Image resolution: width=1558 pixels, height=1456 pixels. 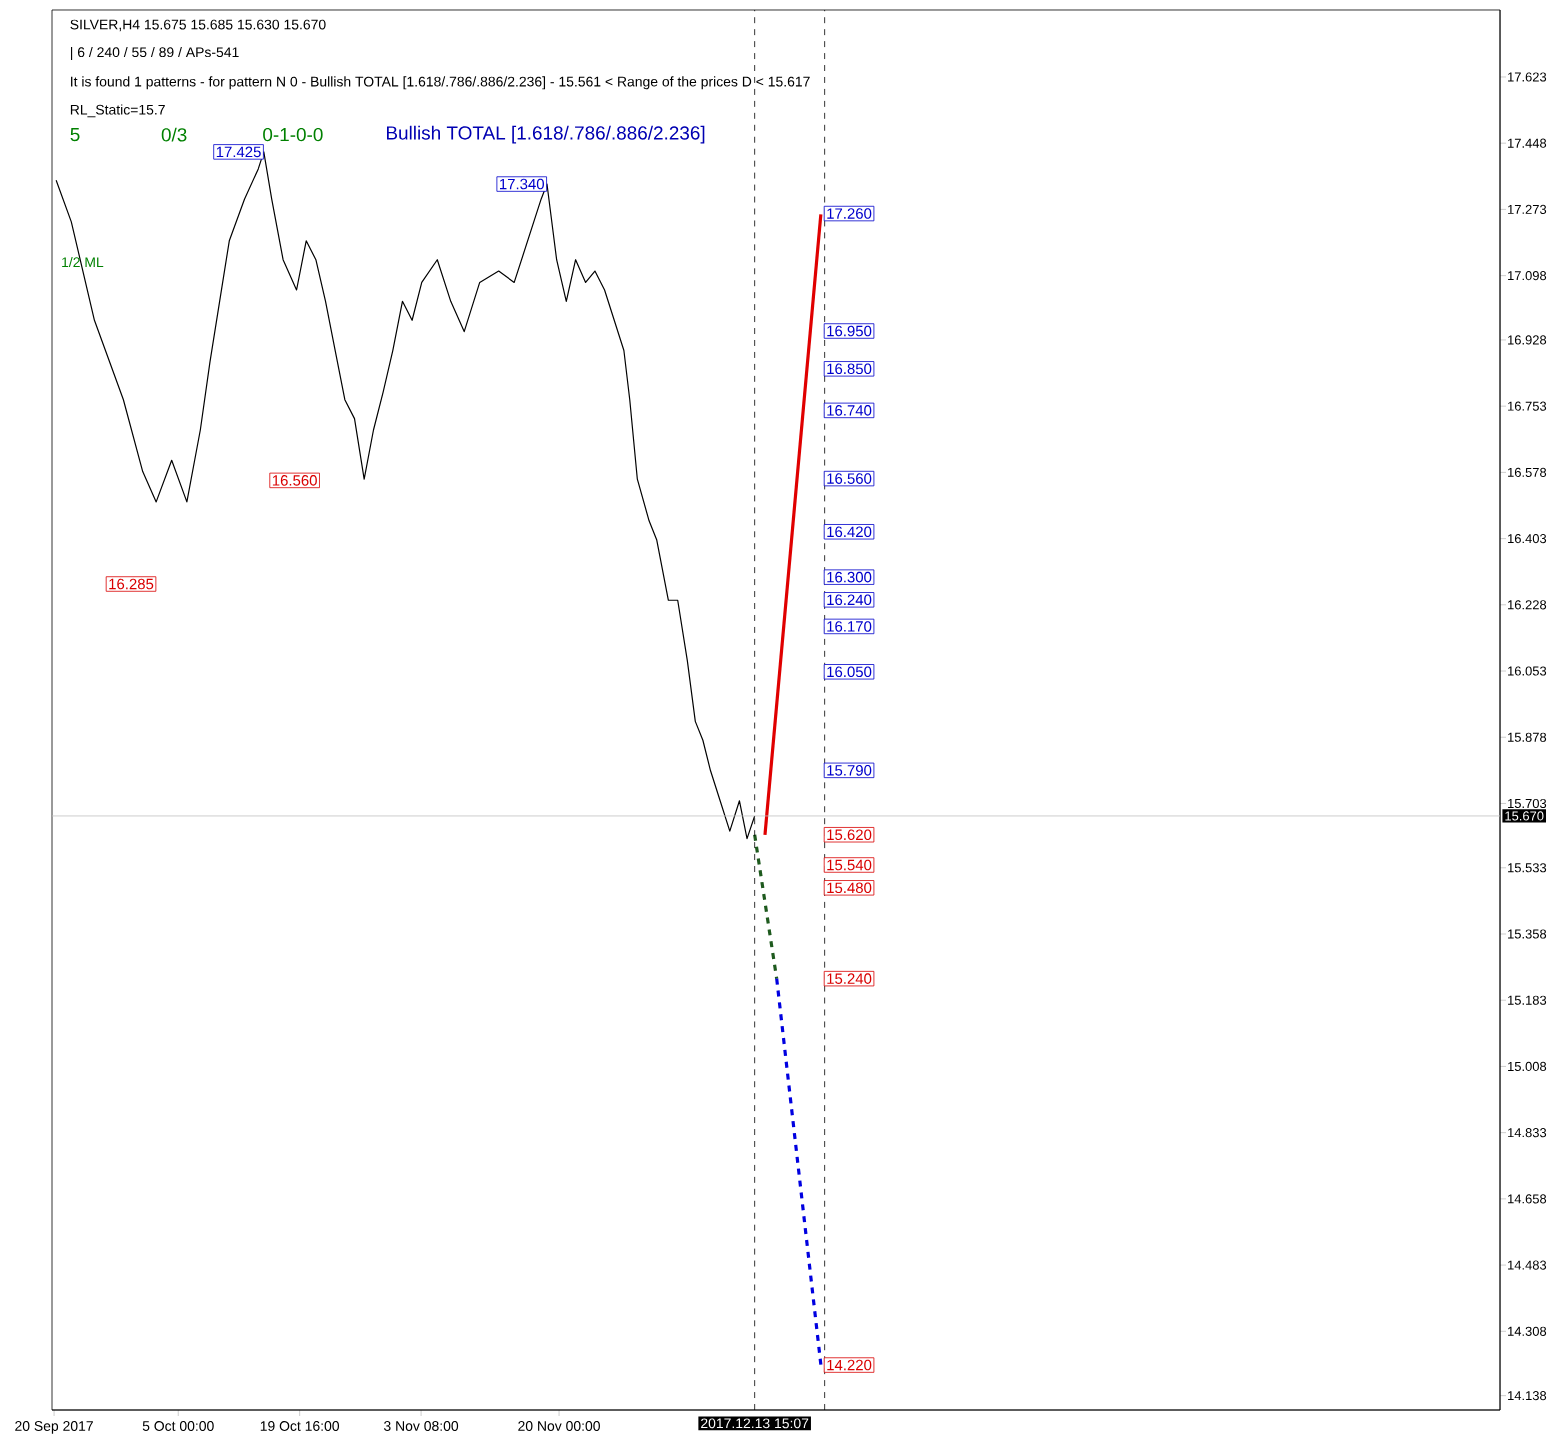 I want to click on annotation: 0/3, so click(x=174, y=134).